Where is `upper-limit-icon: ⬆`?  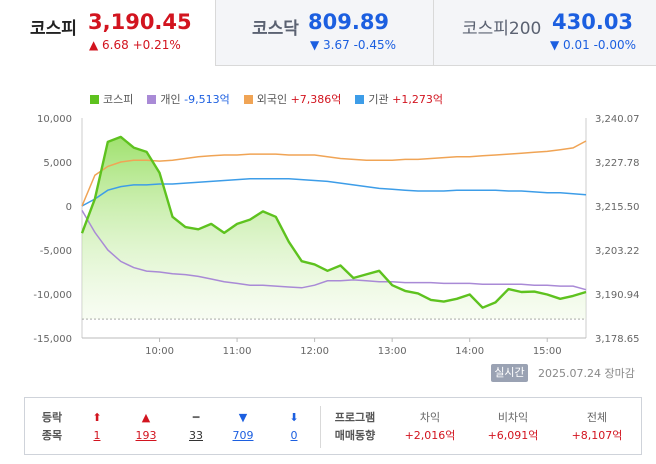 upper-limit-icon: ⬆ is located at coordinates (97, 417).